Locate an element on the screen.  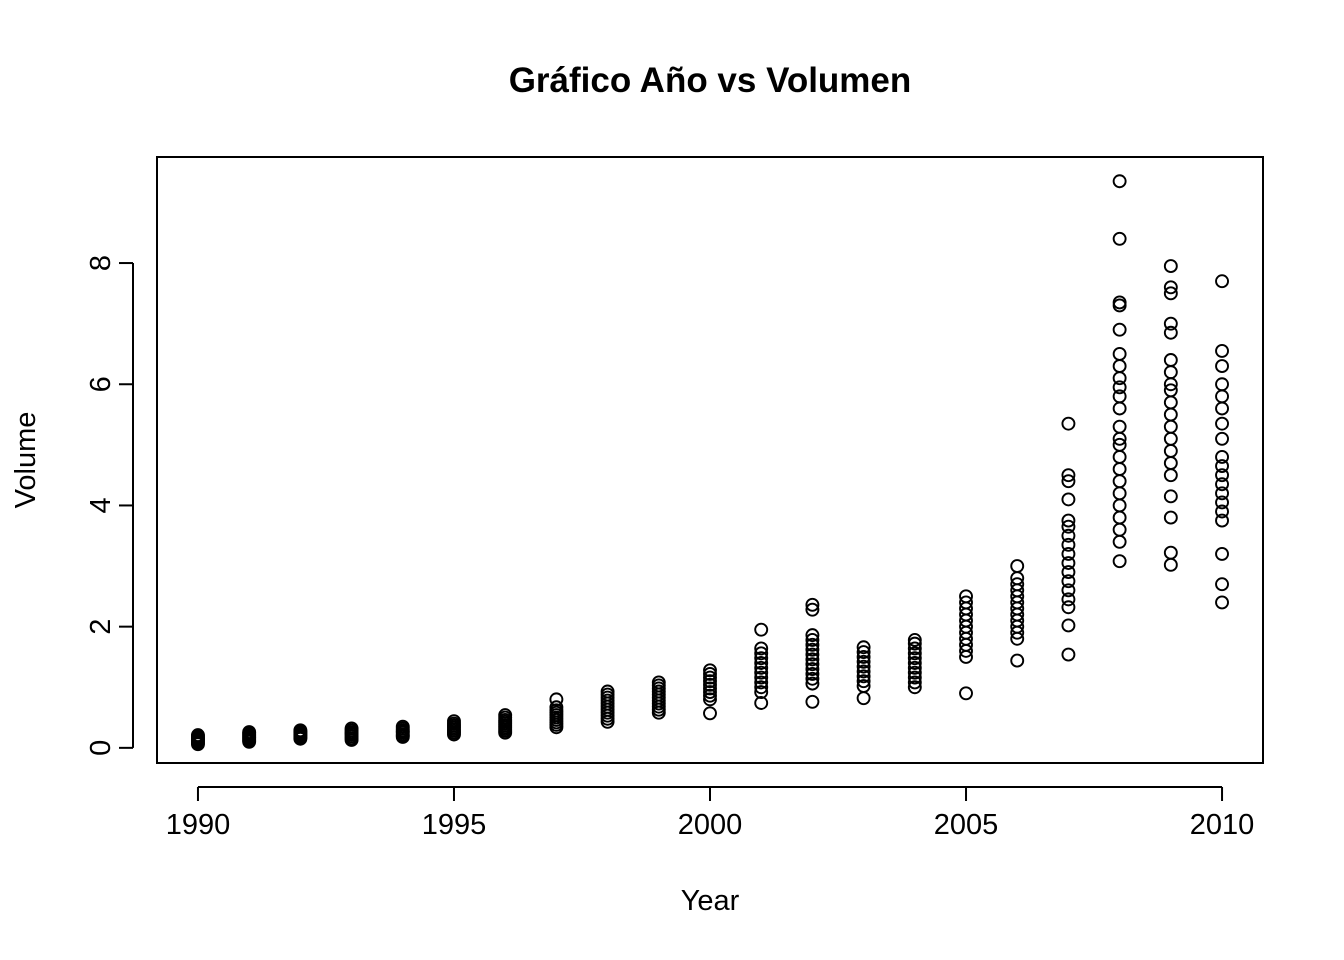
y-axis: 0 2 4 6 8 is located at coordinates (109, 505).